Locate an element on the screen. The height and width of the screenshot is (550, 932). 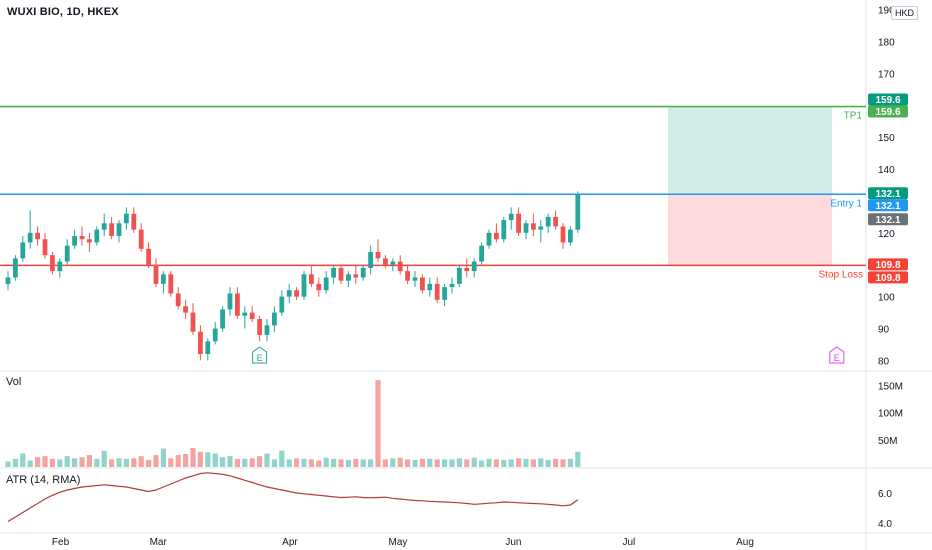
y-tick-label: 190 is located at coordinates (886, 11).